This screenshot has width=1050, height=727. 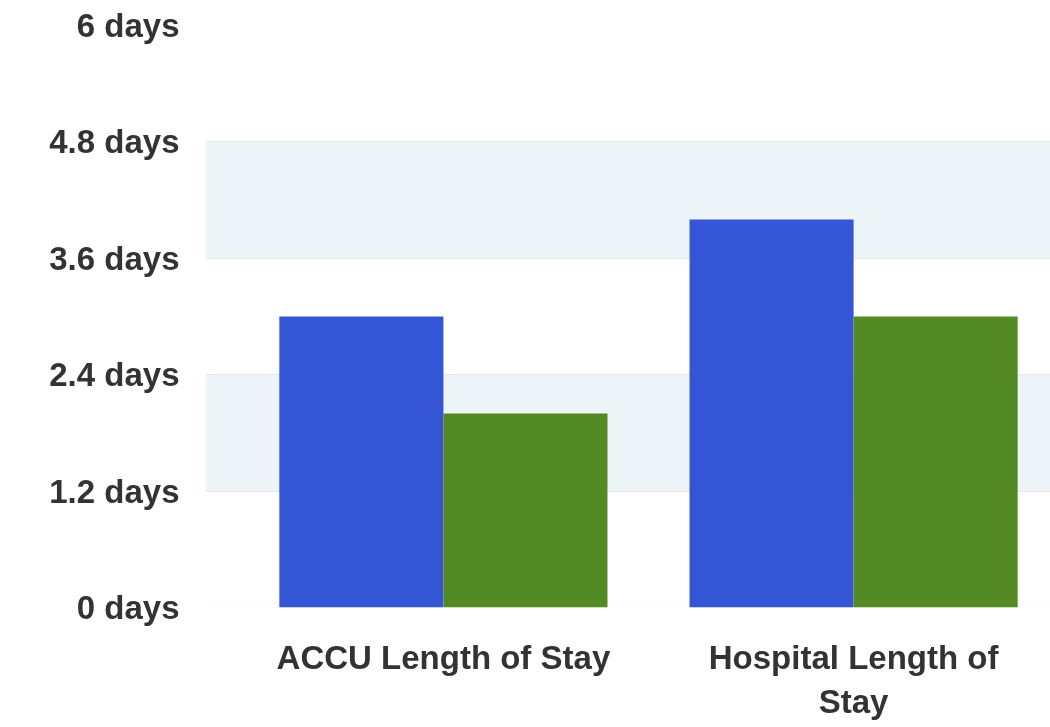 What do you see at coordinates (854, 679) in the screenshot?
I see `x-tick-label: Hospital Length of Stay` at bounding box center [854, 679].